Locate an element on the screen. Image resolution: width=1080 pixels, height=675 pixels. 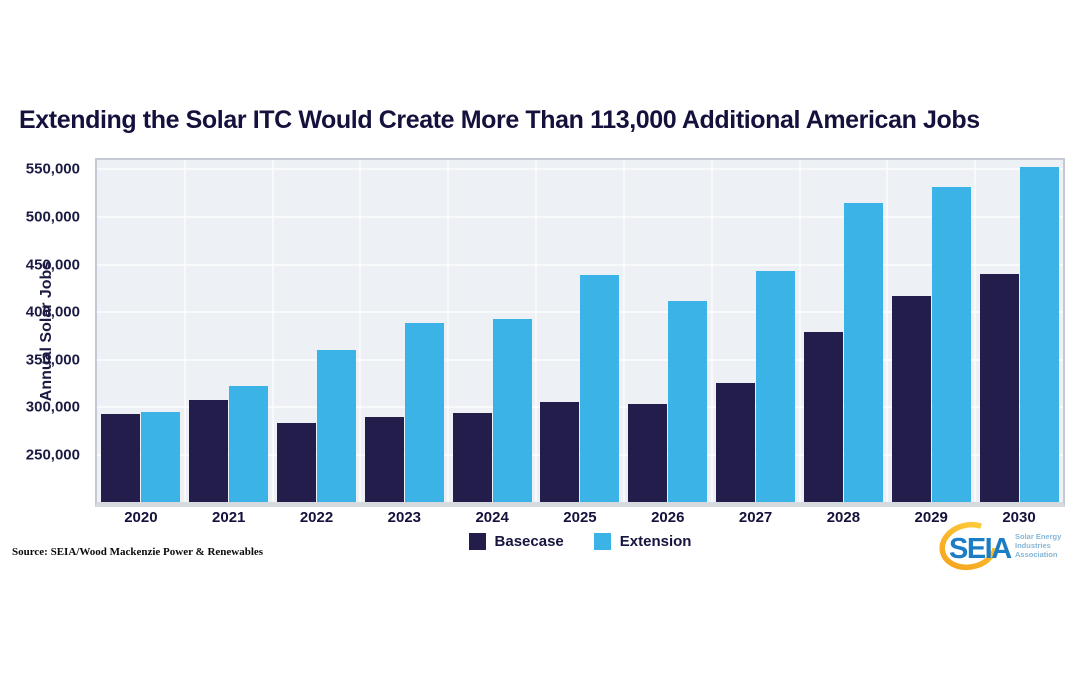
bar-group-2024 is located at coordinates (492, 331).